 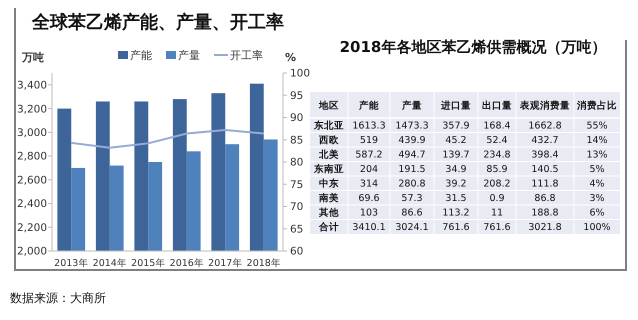 What do you see at coordinates (109, 263) in the screenshot?
I see `x-tick-label: 2014年` at bounding box center [109, 263].